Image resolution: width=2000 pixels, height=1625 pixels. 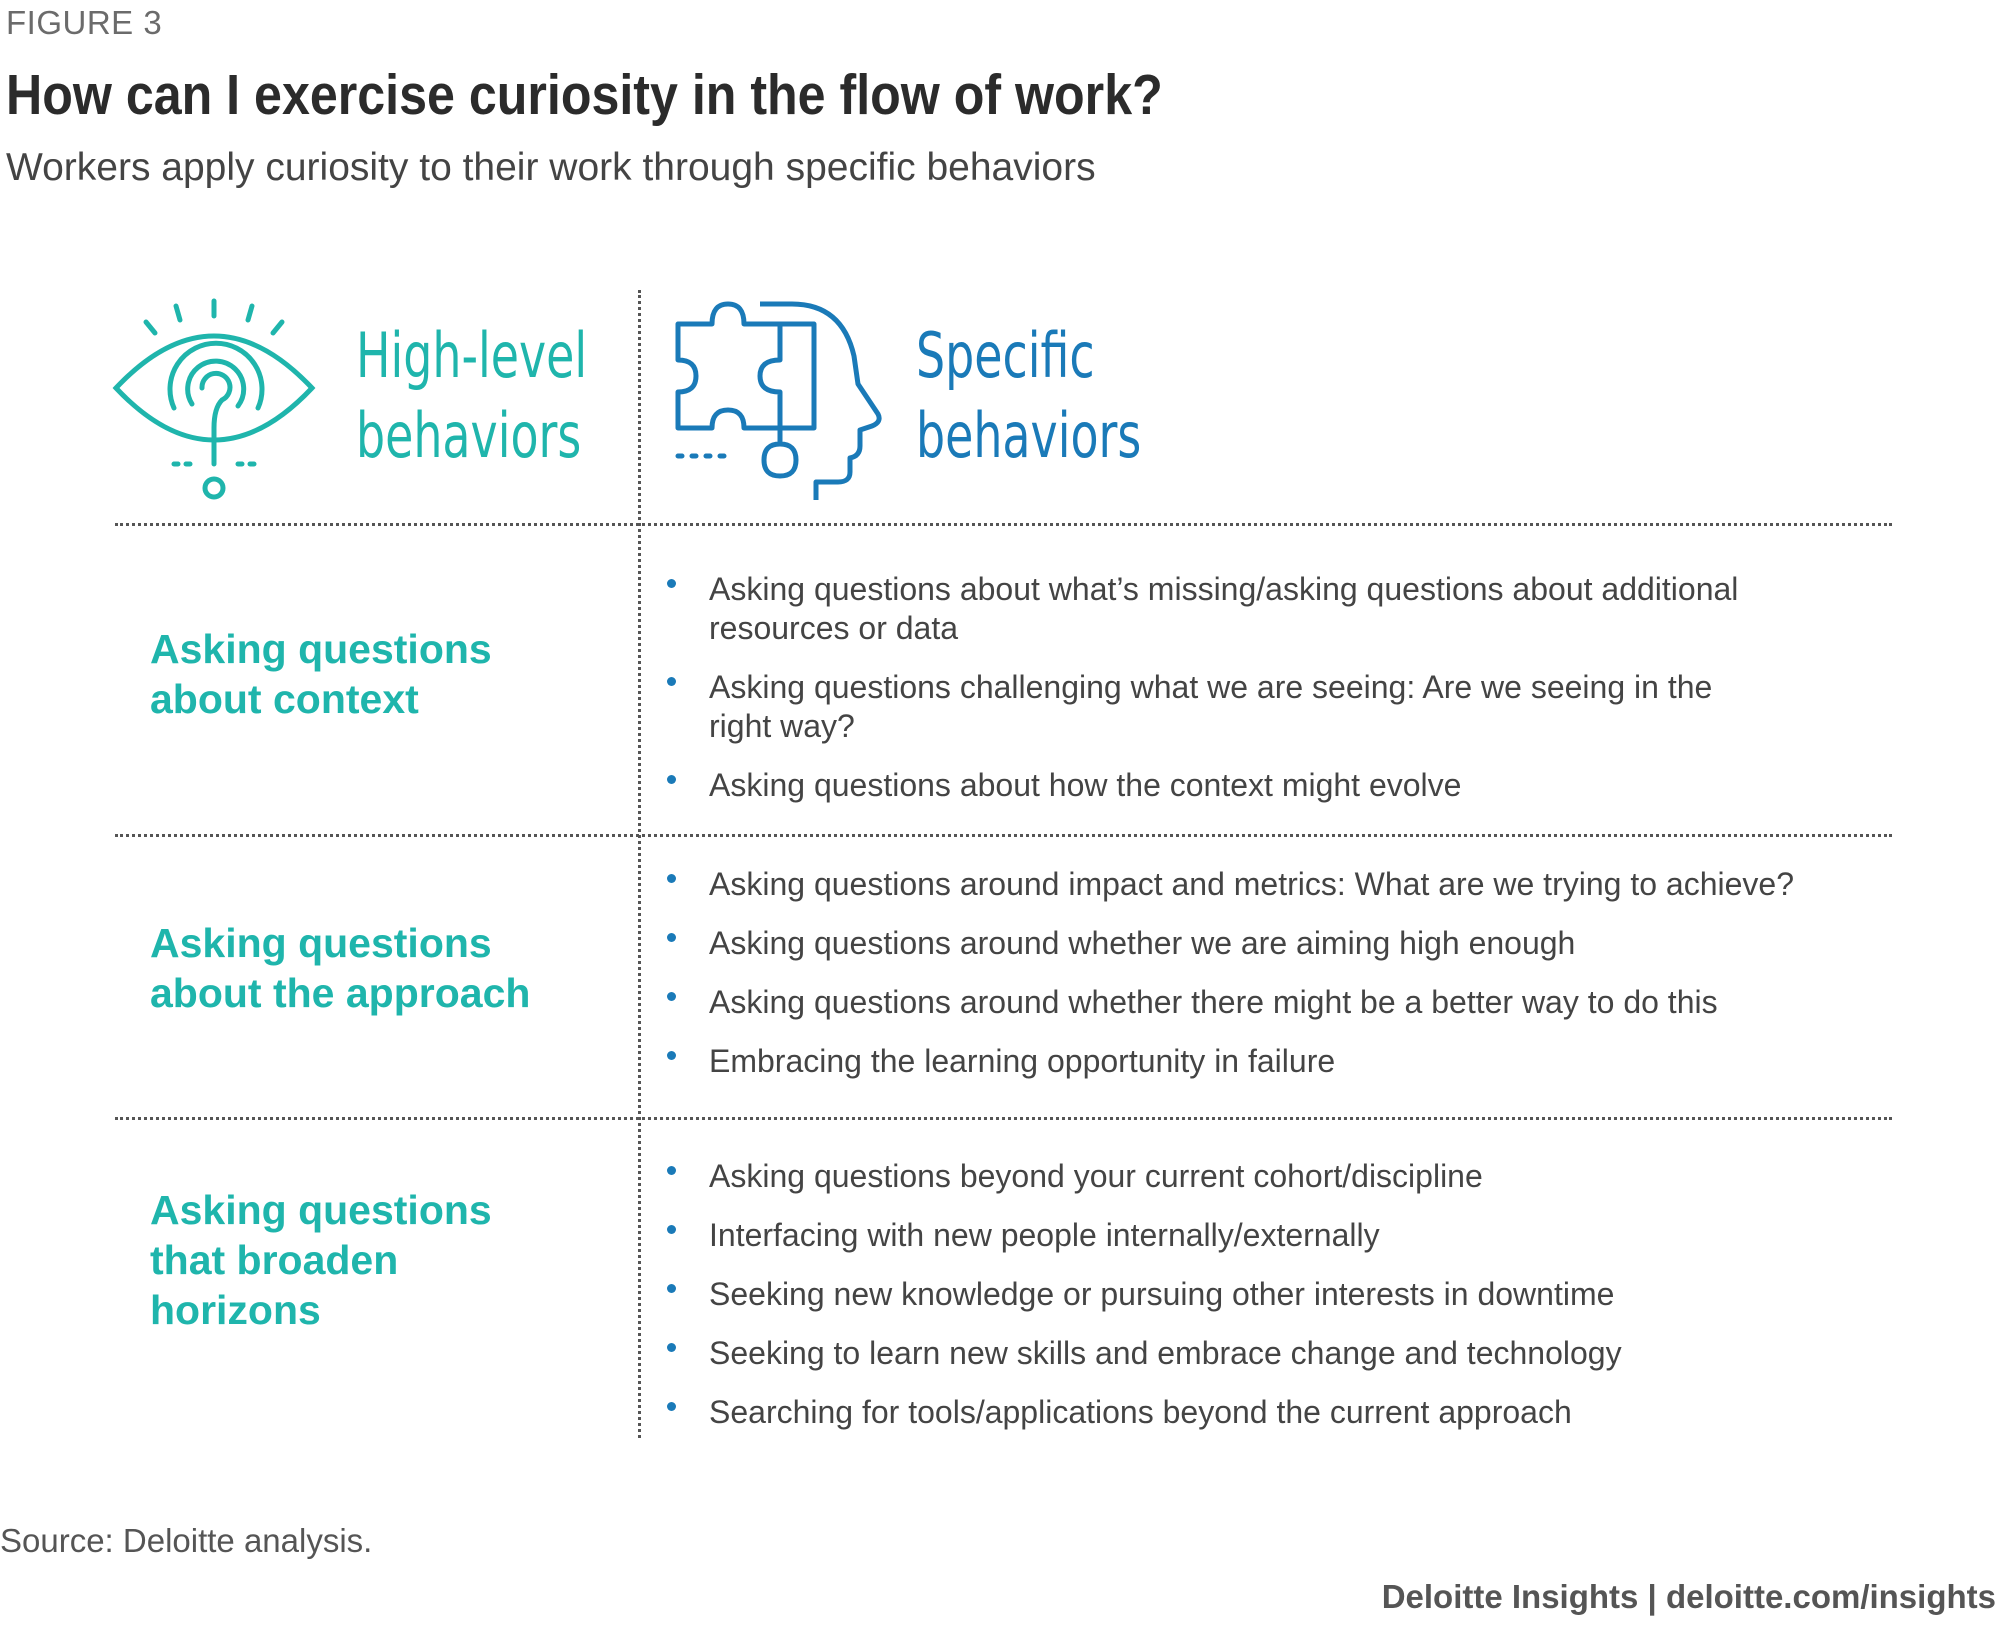 What do you see at coordinates (1028, 396) in the screenshot?
I see `header-specific: Specific behaviors` at bounding box center [1028, 396].